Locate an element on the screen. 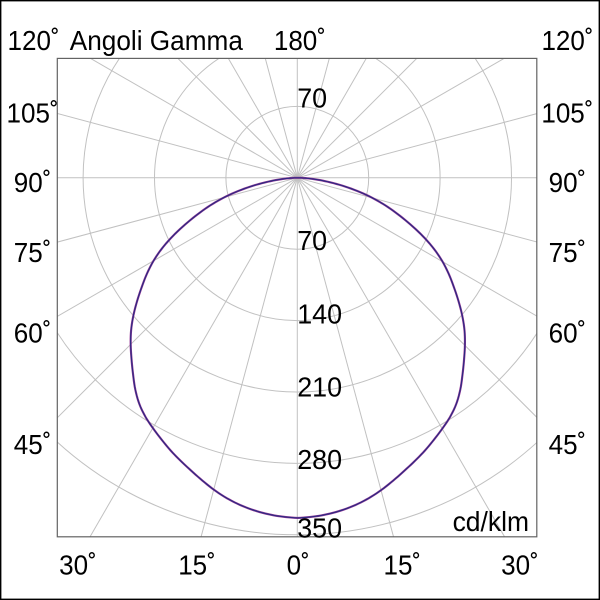 This screenshot has height=600, width=600. svg-text: 180˚ is located at coordinates (300, 40).